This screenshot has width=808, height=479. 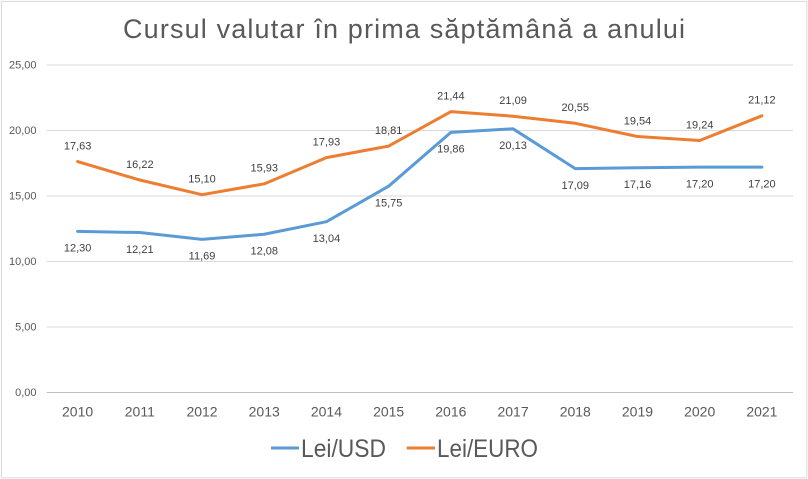 I want to click on svg-text: 2015, so click(x=388, y=412).